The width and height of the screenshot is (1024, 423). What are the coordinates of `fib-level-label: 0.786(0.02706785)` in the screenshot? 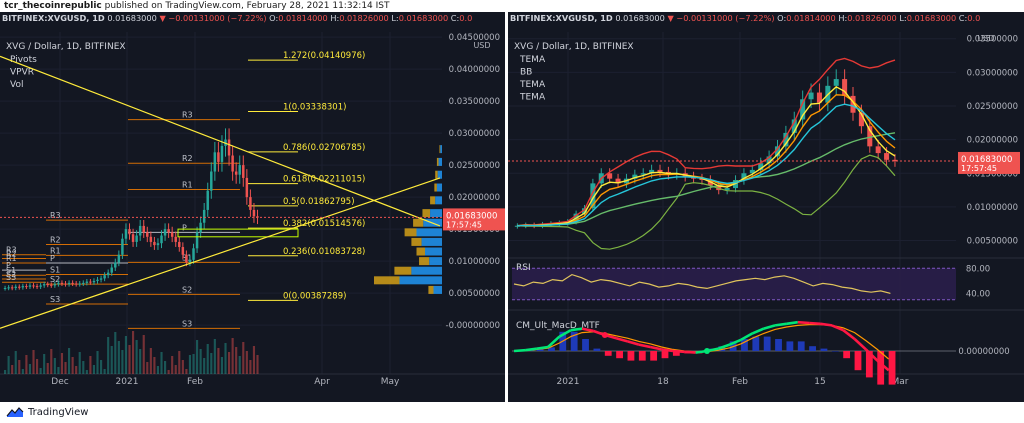 It's located at (324, 148).